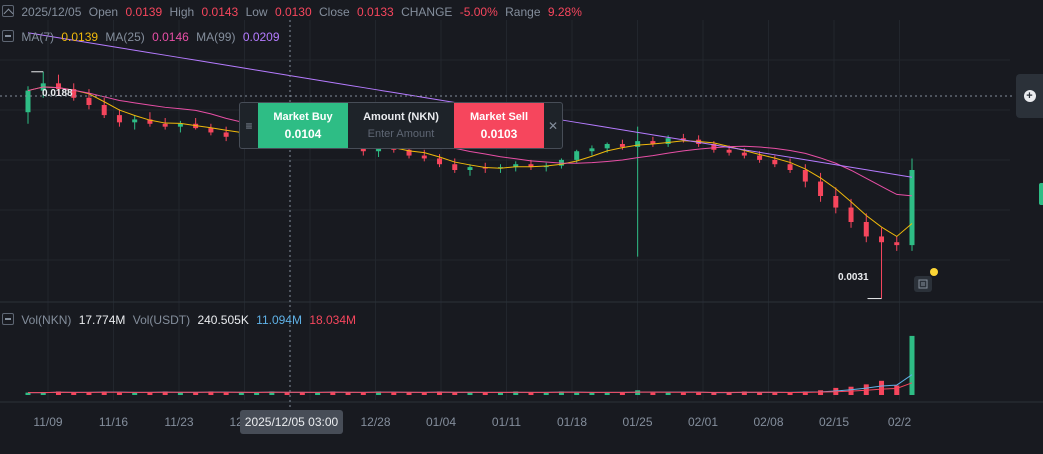 The image size is (1043, 454). I want to click on vol-nkn-value: 17.774M, so click(102, 320).